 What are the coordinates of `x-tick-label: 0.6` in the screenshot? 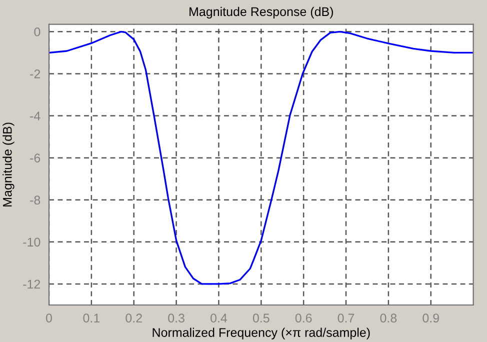 It's located at (303, 318).